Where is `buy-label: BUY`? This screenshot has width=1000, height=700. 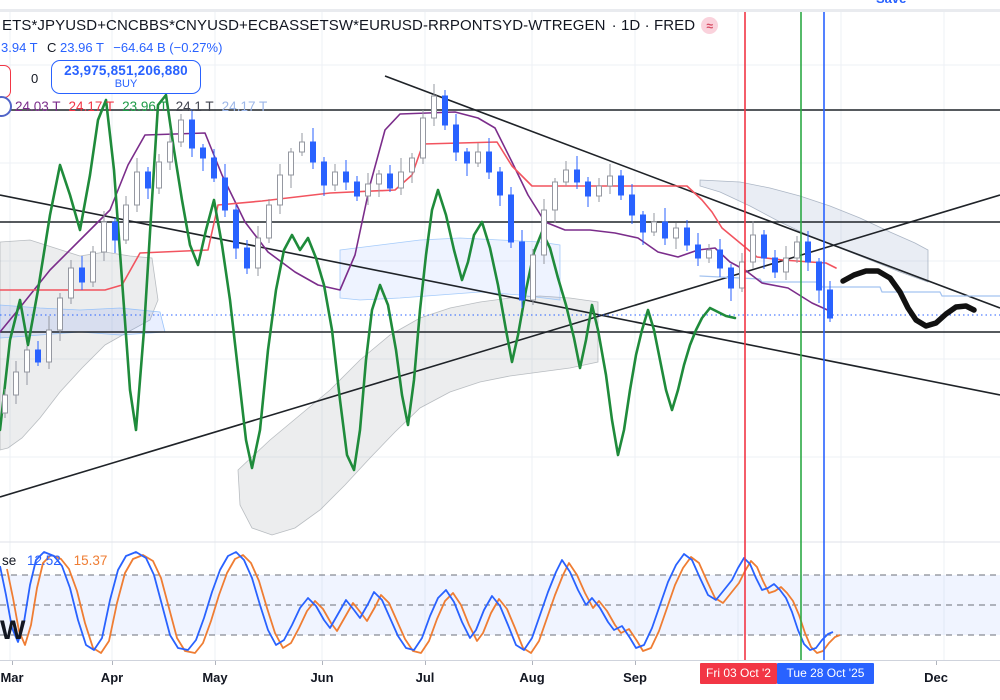 buy-label: BUY is located at coordinates (126, 84).